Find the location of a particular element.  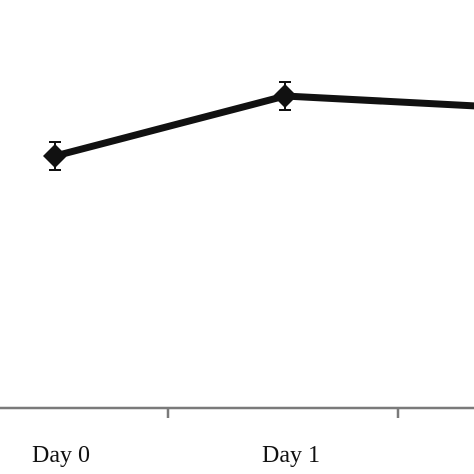

x-tick-label-1: Day 1 is located at coordinates (291, 455).